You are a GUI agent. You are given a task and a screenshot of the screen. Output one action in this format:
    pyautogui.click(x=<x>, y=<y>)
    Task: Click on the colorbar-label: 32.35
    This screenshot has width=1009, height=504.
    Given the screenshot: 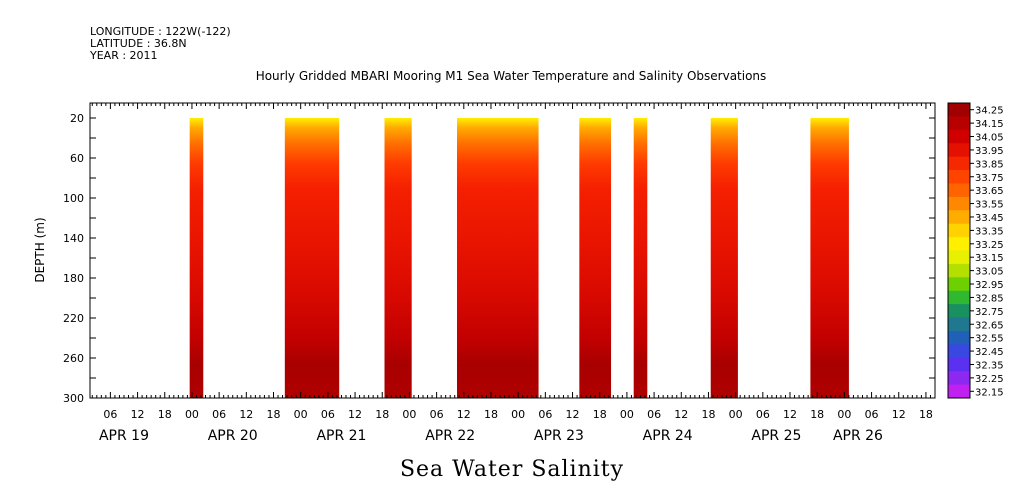 What is the action you would take?
    pyautogui.click(x=989, y=365)
    